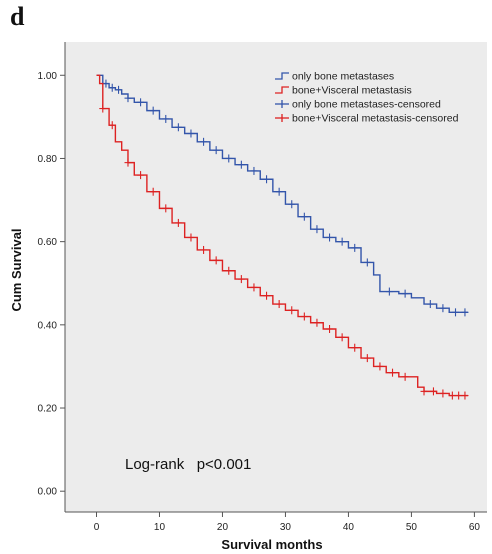 Image resolution: width=492 pixels, height=554 pixels. I want to click on y-tick-label: 0.60, so click(48, 242).